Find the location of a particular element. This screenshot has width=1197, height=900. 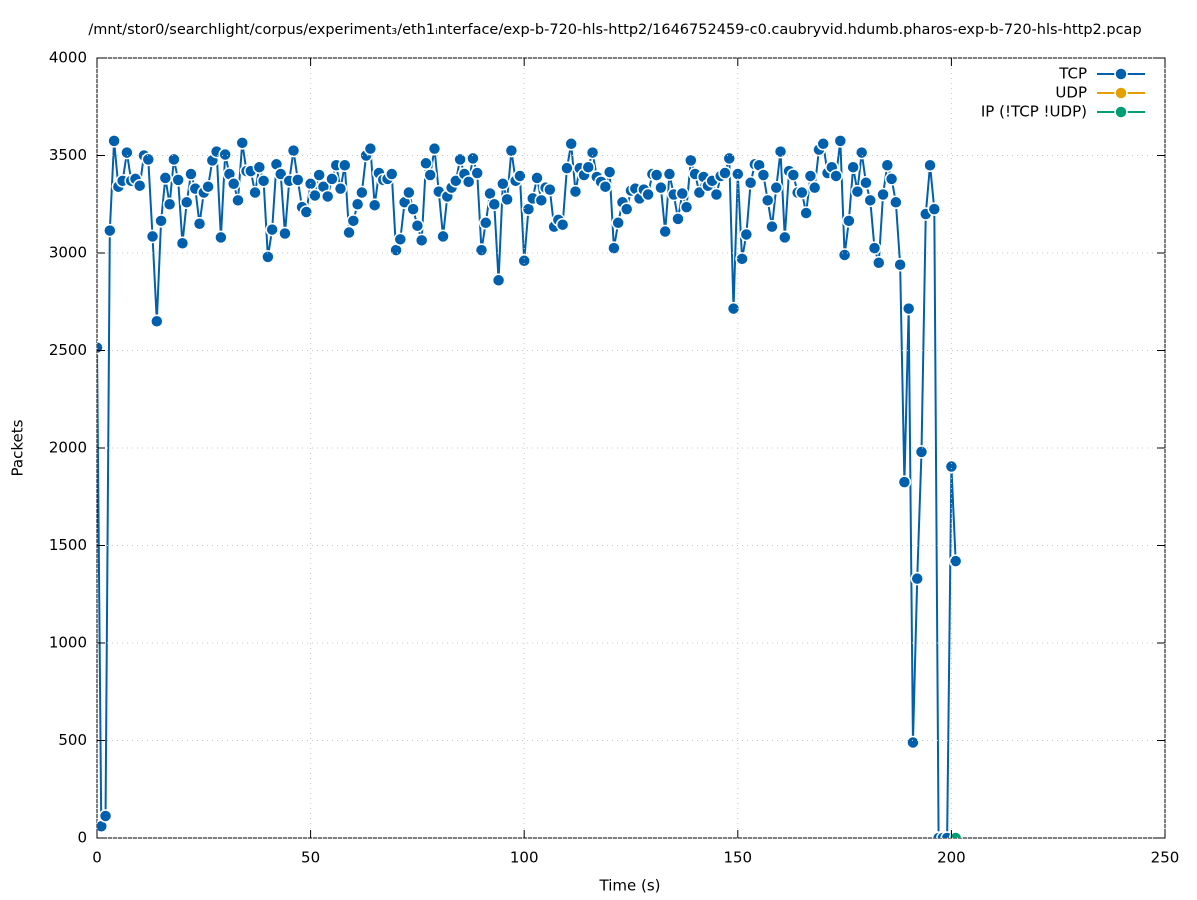

x-tick-label: 50 is located at coordinates (310, 858).